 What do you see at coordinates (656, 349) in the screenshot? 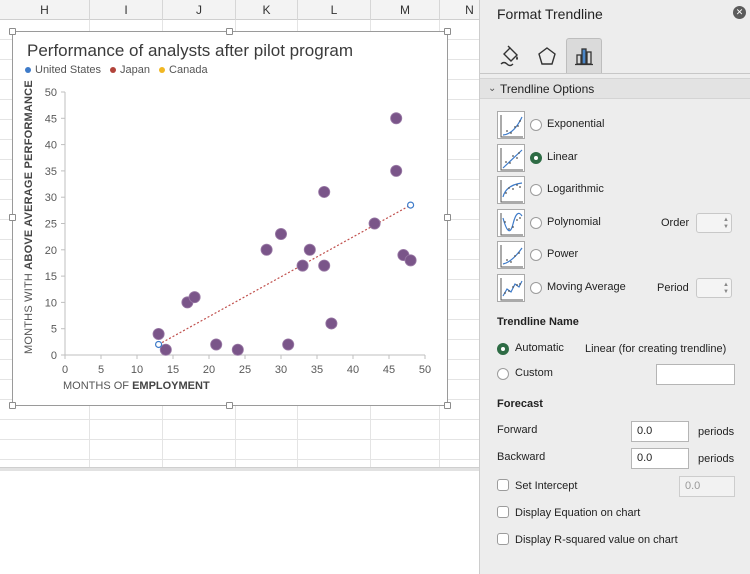
I see `automatic-name-value: Linear (for creating trendline)` at bounding box center [656, 349].